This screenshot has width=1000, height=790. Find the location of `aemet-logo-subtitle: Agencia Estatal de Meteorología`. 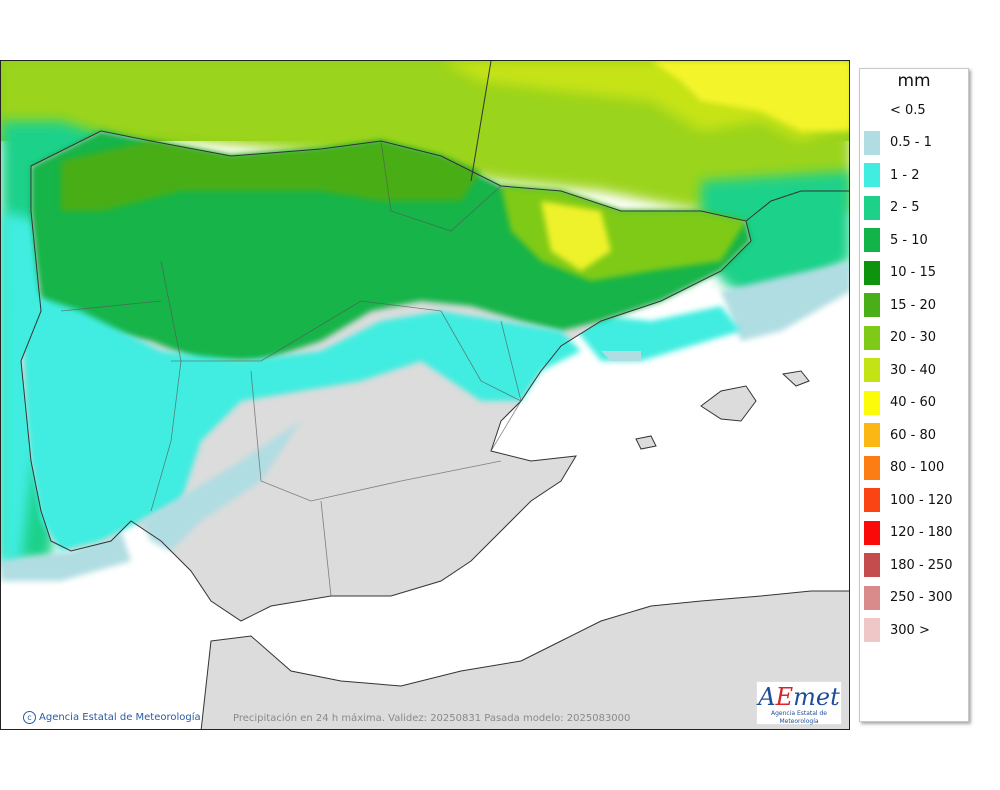

aemet-logo-subtitle: Agencia Estatal de Meteorología is located at coordinates (798, 717).